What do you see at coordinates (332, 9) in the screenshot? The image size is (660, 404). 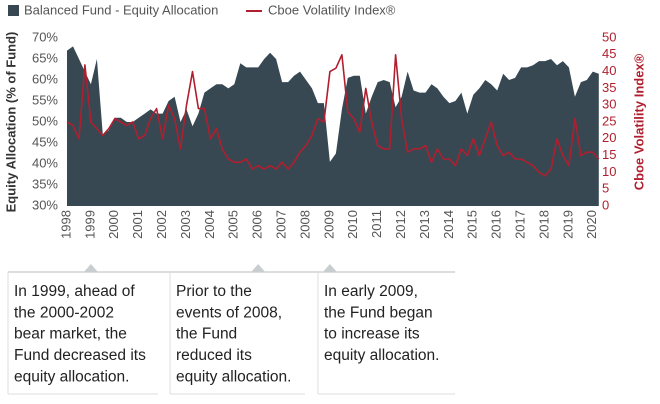 I see `legend-label: Cboe Volatility Index®` at bounding box center [332, 9].